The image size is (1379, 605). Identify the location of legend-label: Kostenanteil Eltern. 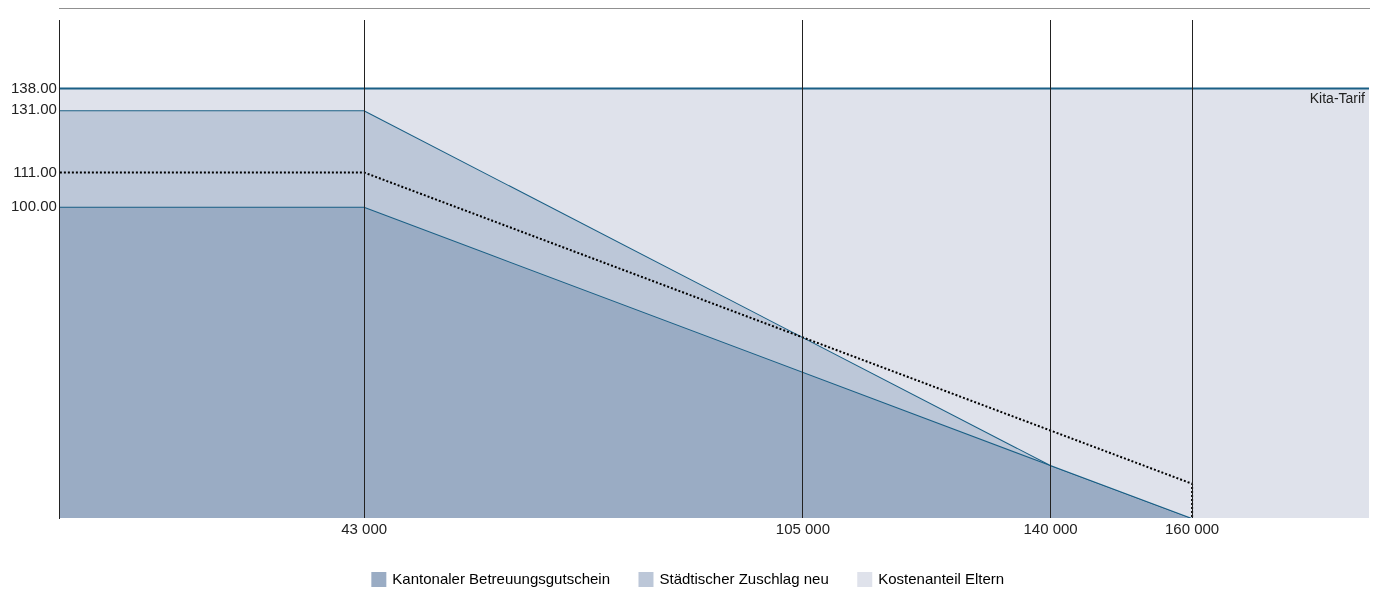
(941, 578).